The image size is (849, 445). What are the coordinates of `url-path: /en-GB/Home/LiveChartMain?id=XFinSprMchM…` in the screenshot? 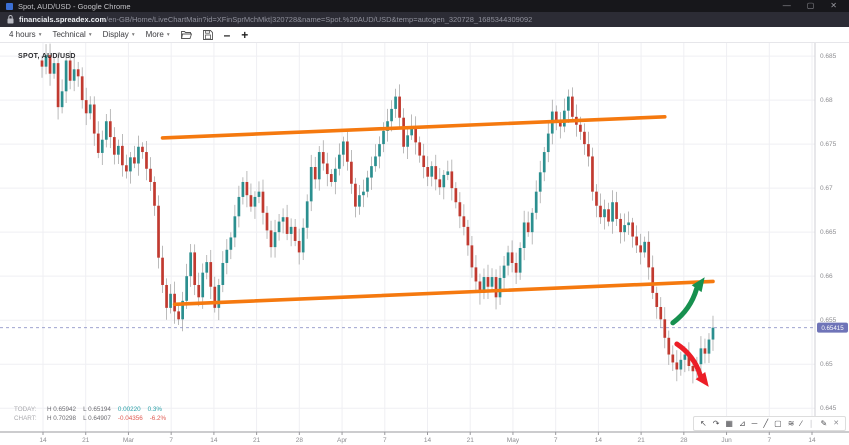 It's located at (319, 19).